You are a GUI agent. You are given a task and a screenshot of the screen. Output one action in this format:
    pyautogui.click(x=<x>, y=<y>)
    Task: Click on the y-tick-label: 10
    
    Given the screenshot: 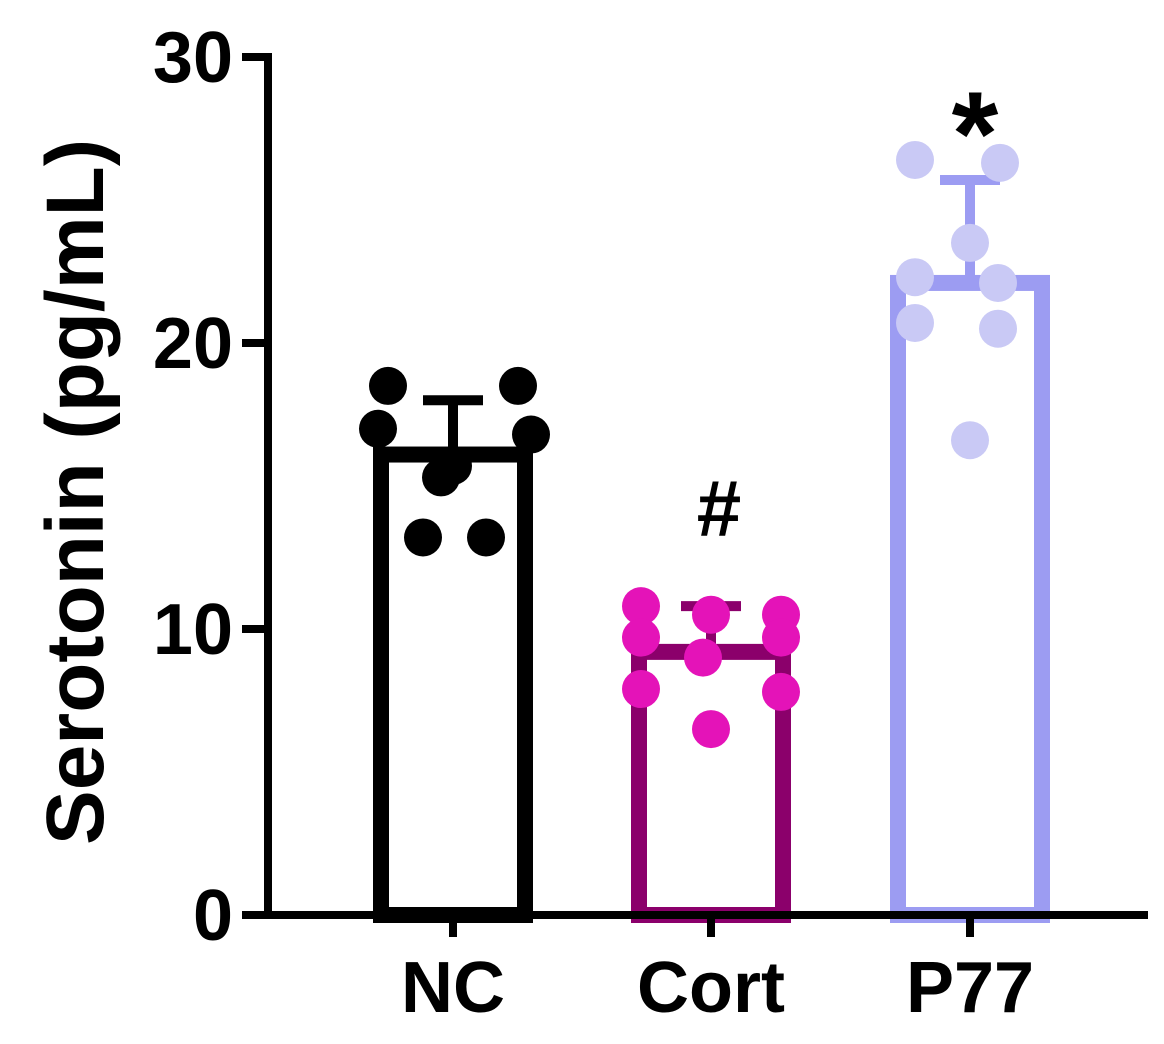 What is the action you would take?
    pyautogui.click(x=193, y=630)
    